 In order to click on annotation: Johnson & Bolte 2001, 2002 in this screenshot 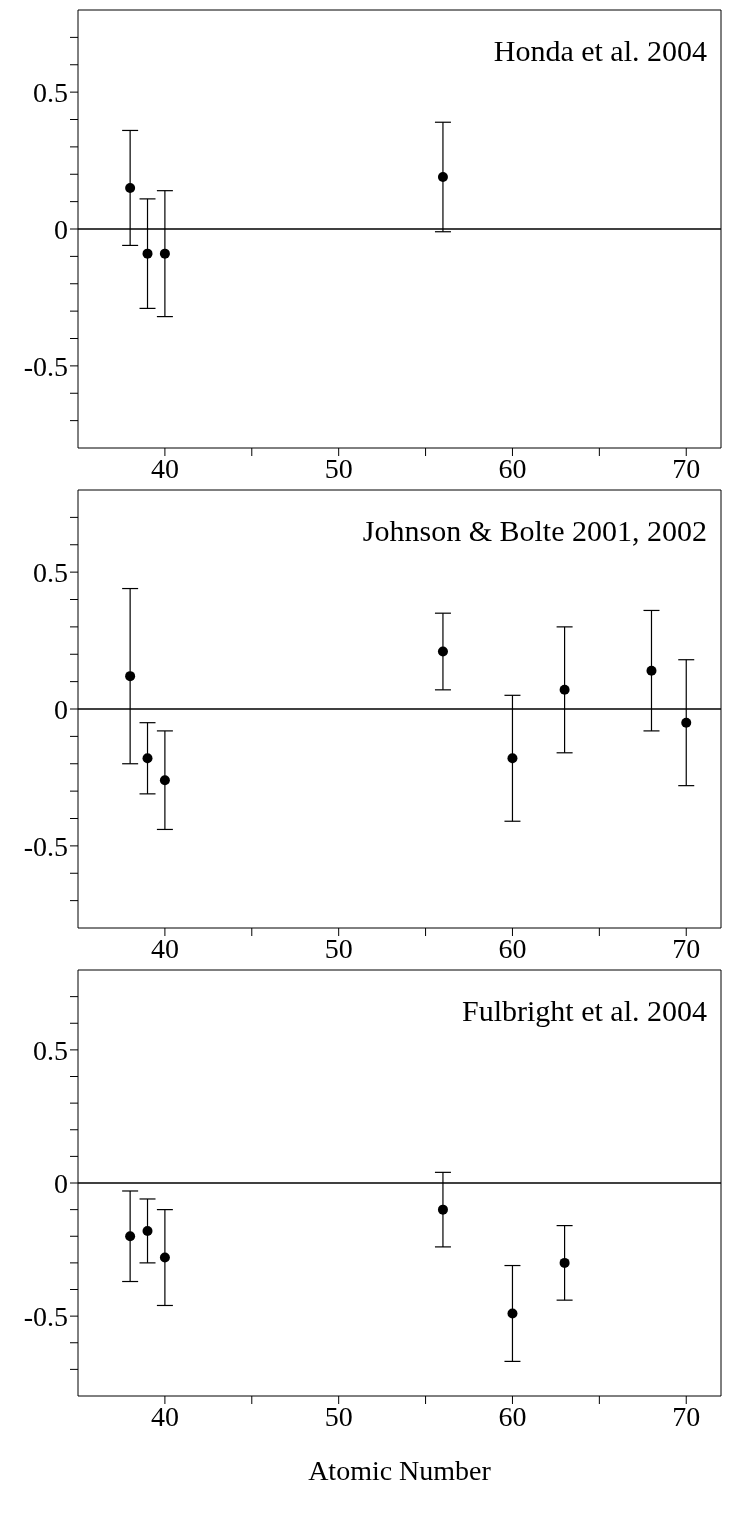, I will do `click(534, 531)`.